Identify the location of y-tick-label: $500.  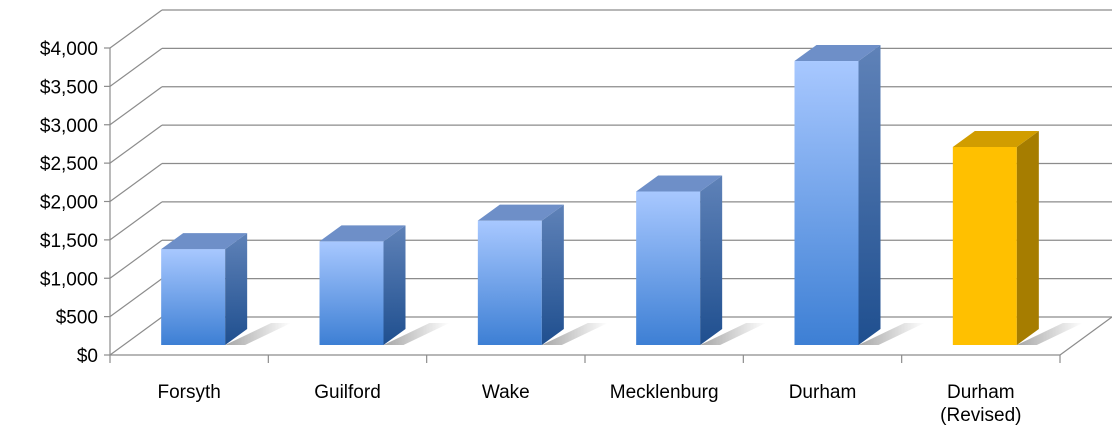
(77, 318).